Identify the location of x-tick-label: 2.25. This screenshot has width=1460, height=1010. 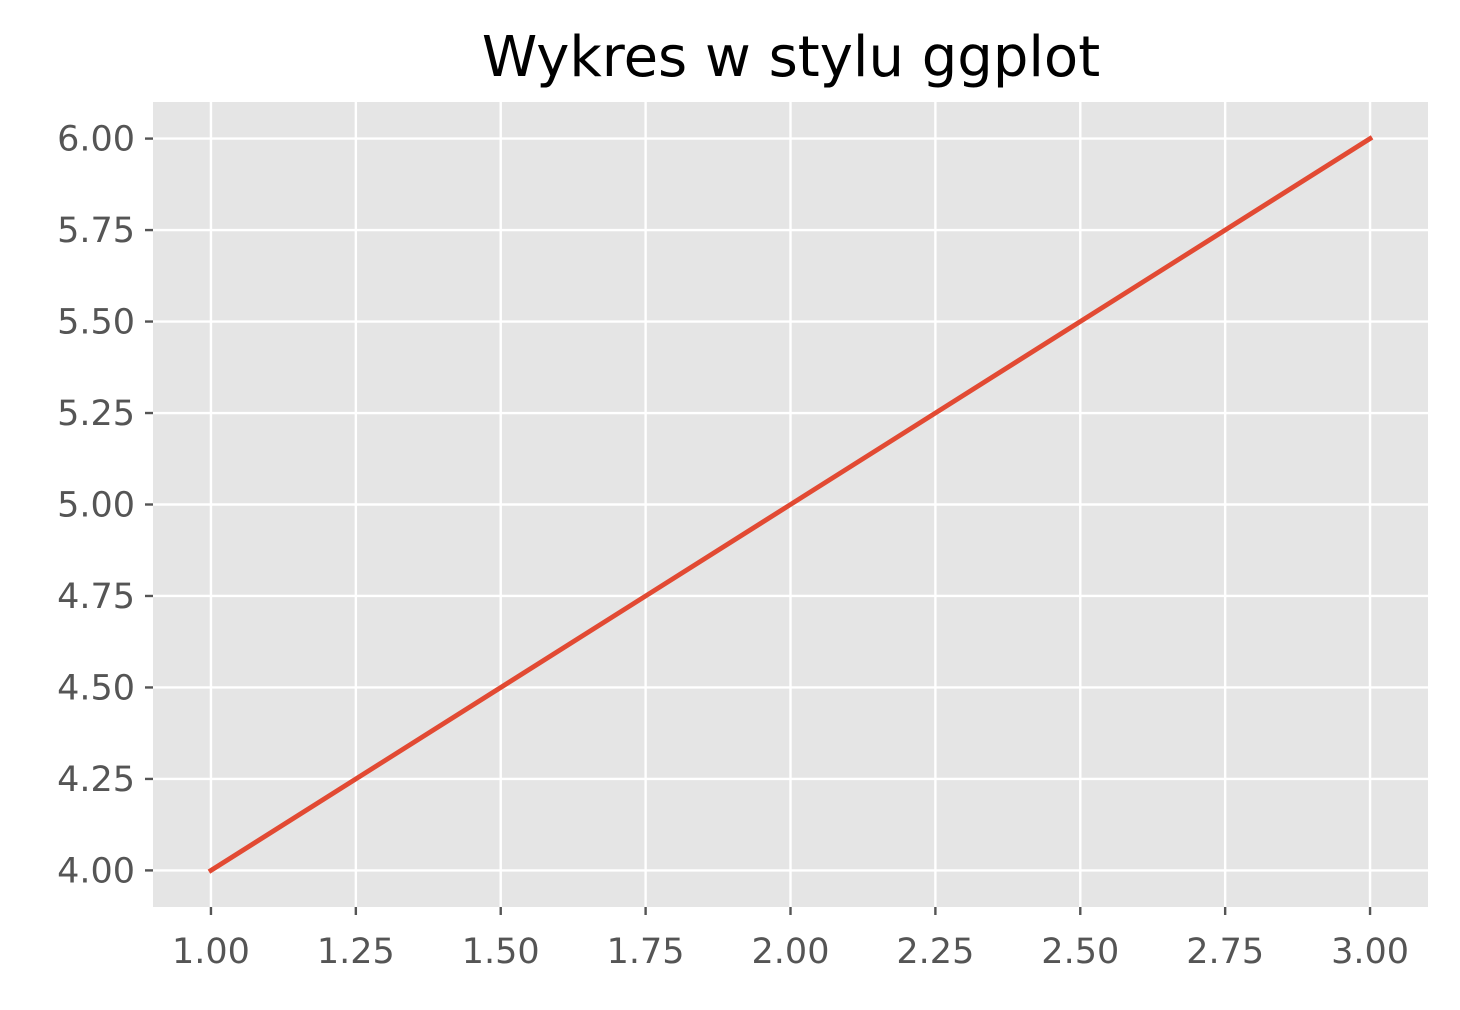
(935, 952).